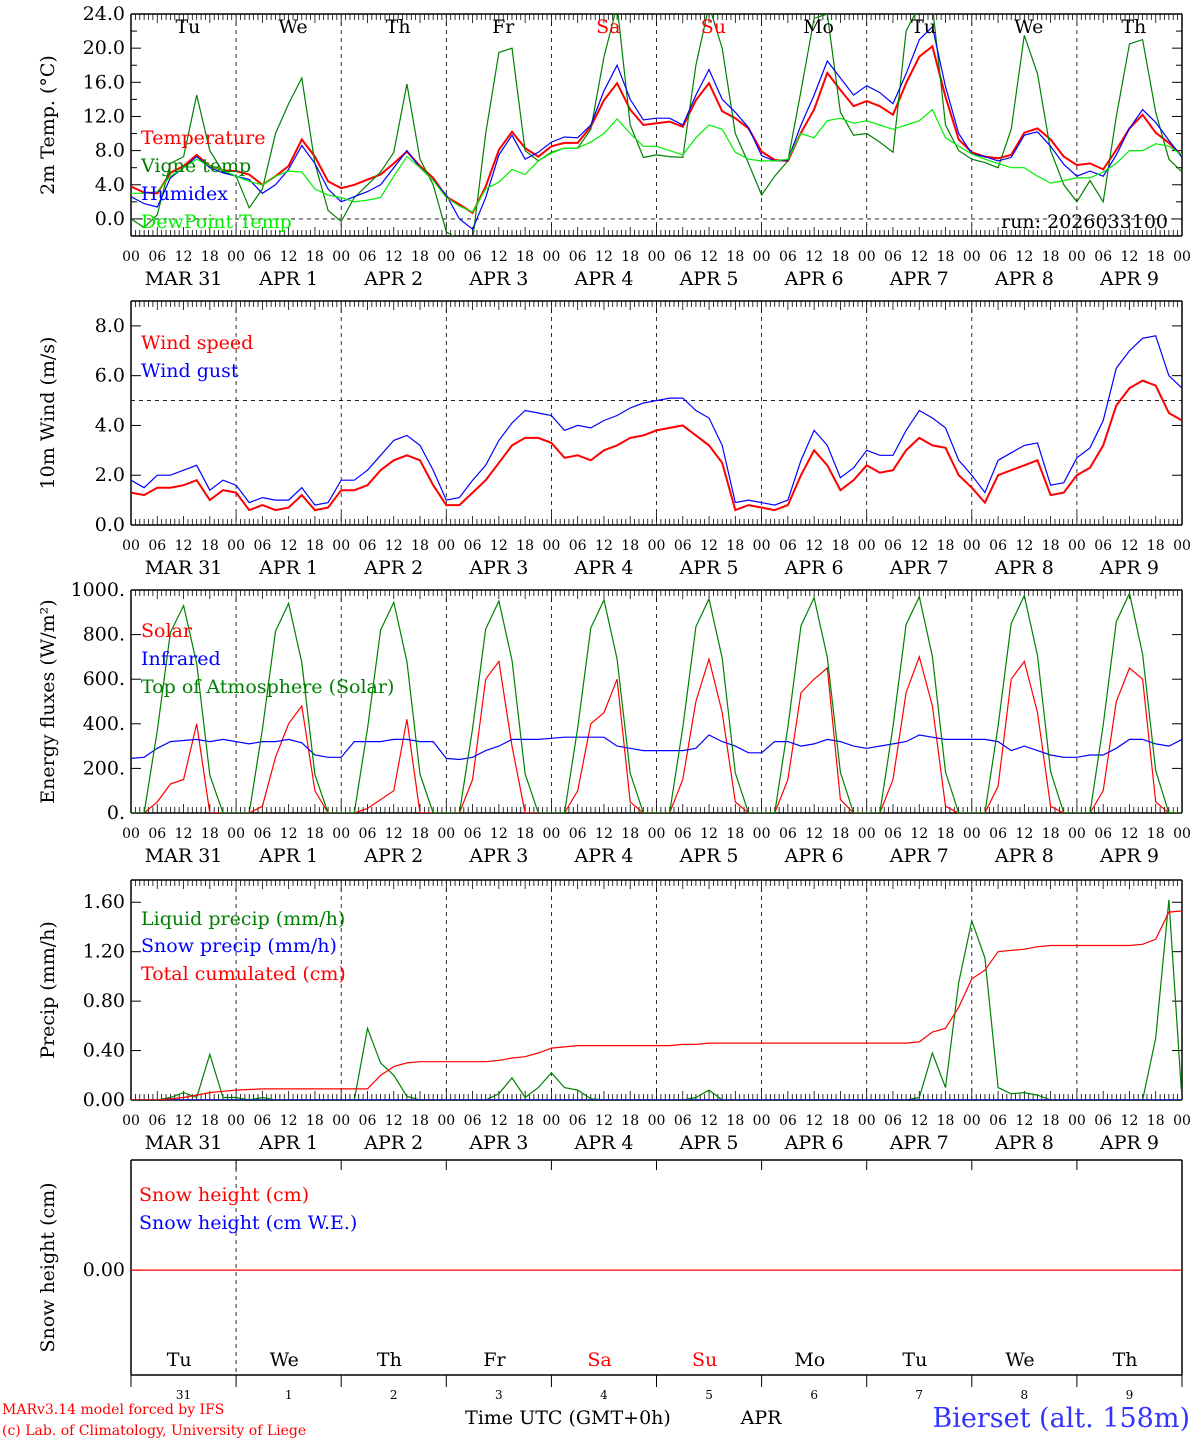  What do you see at coordinates (288, 856) in the screenshot?
I see `date-label: APR 1` at bounding box center [288, 856].